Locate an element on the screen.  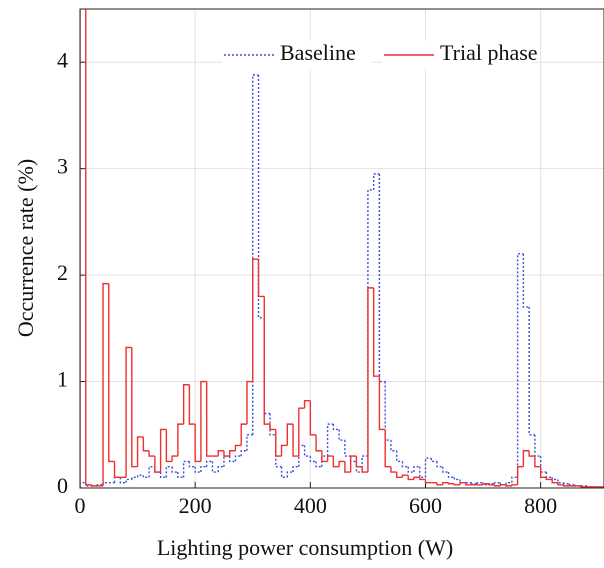
y-tick-label: 4 is located at coordinates (62, 59).